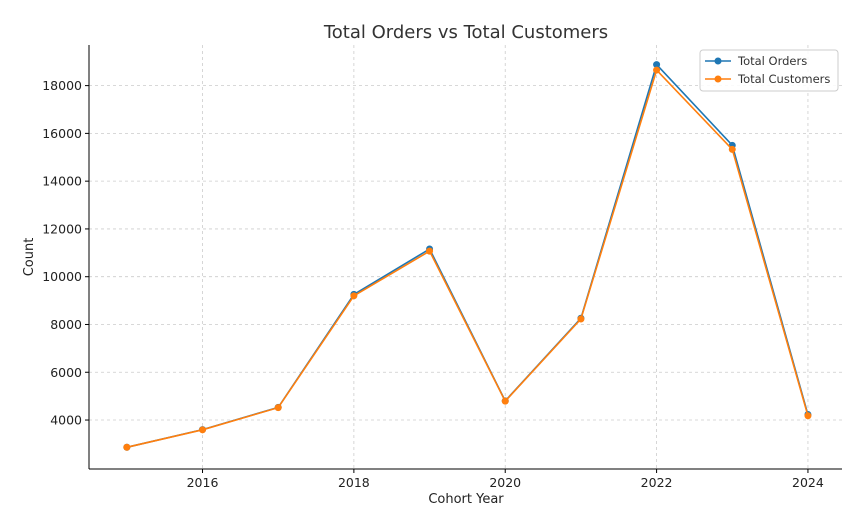  I want to click on x-axis-label: Cohort Year, so click(466, 498).